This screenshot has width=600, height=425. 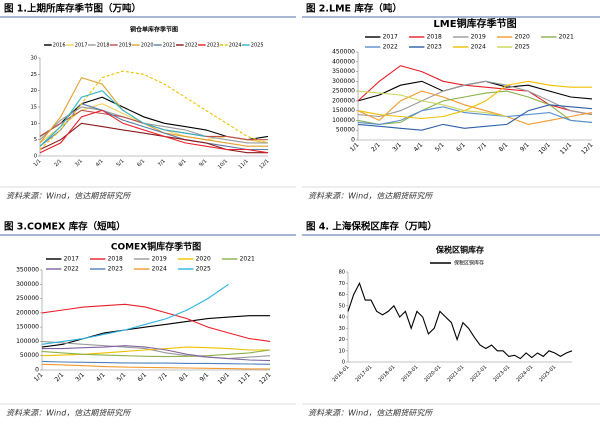 What do you see at coordinates (35, 140) in the screenshot?
I see `y-tick-label: 5` at bounding box center [35, 140].